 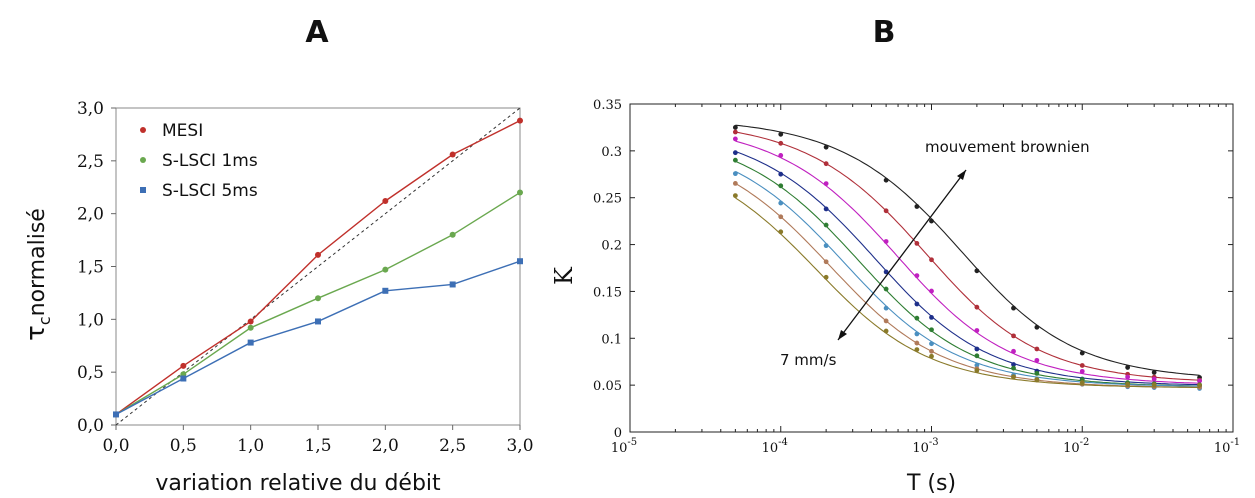 I want to click on chart-a-xtick-label: 1,0, so click(x=250, y=446).